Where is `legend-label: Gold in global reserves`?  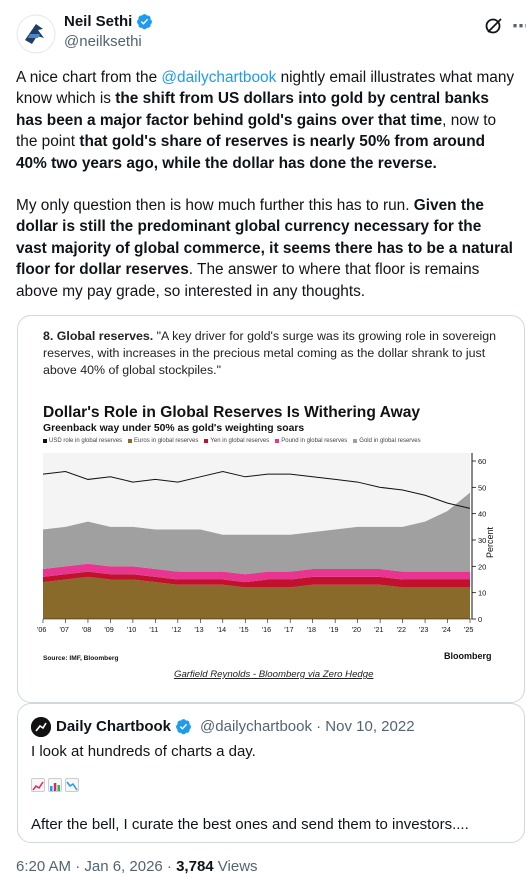
legend-label: Gold in global reserves is located at coordinates (390, 441).